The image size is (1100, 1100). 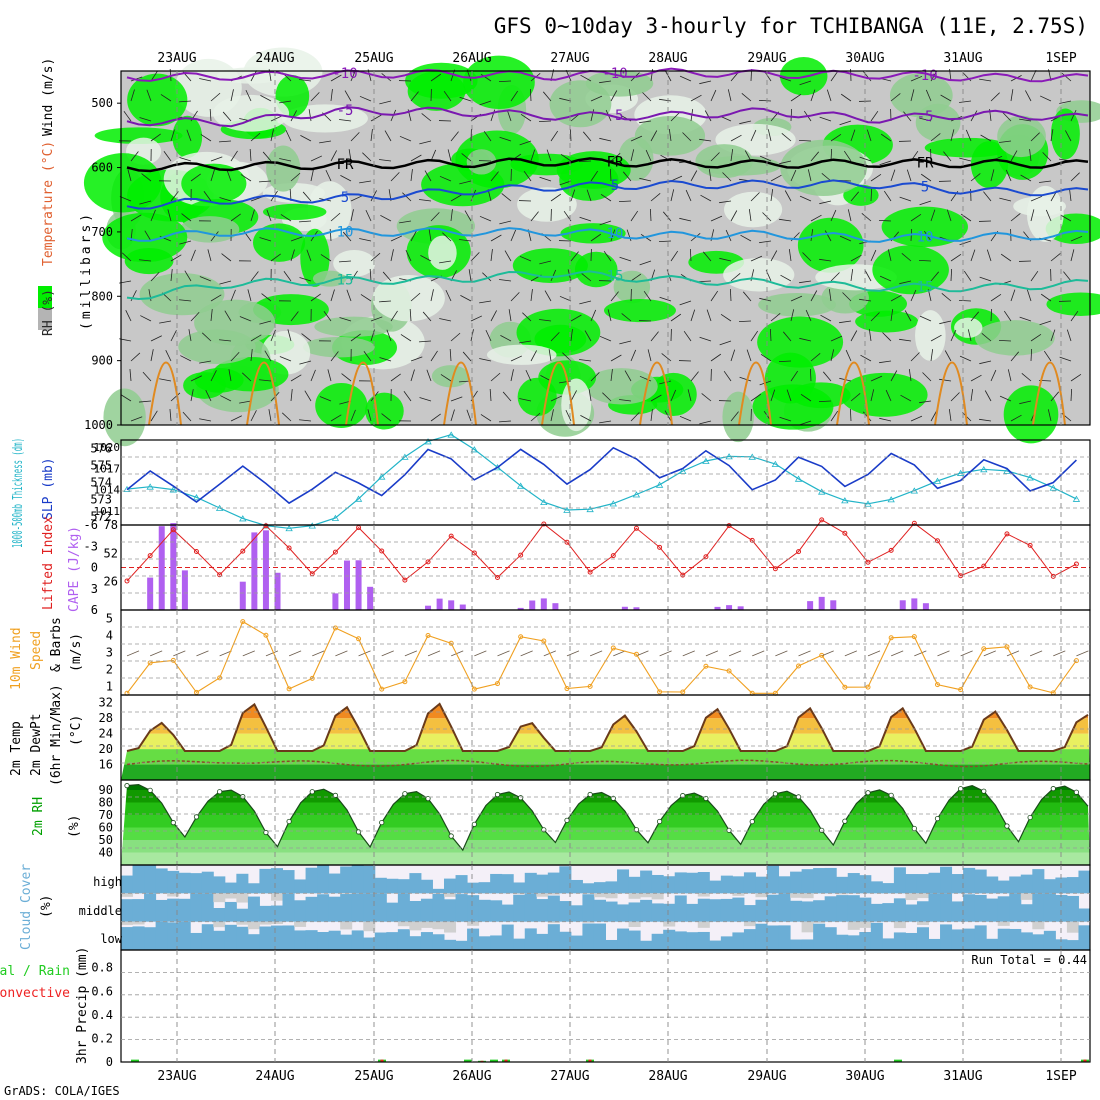 What do you see at coordinates (766, 1076) in the screenshot?
I see `date-label-bottom: 29AUG` at bounding box center [766, 1076].